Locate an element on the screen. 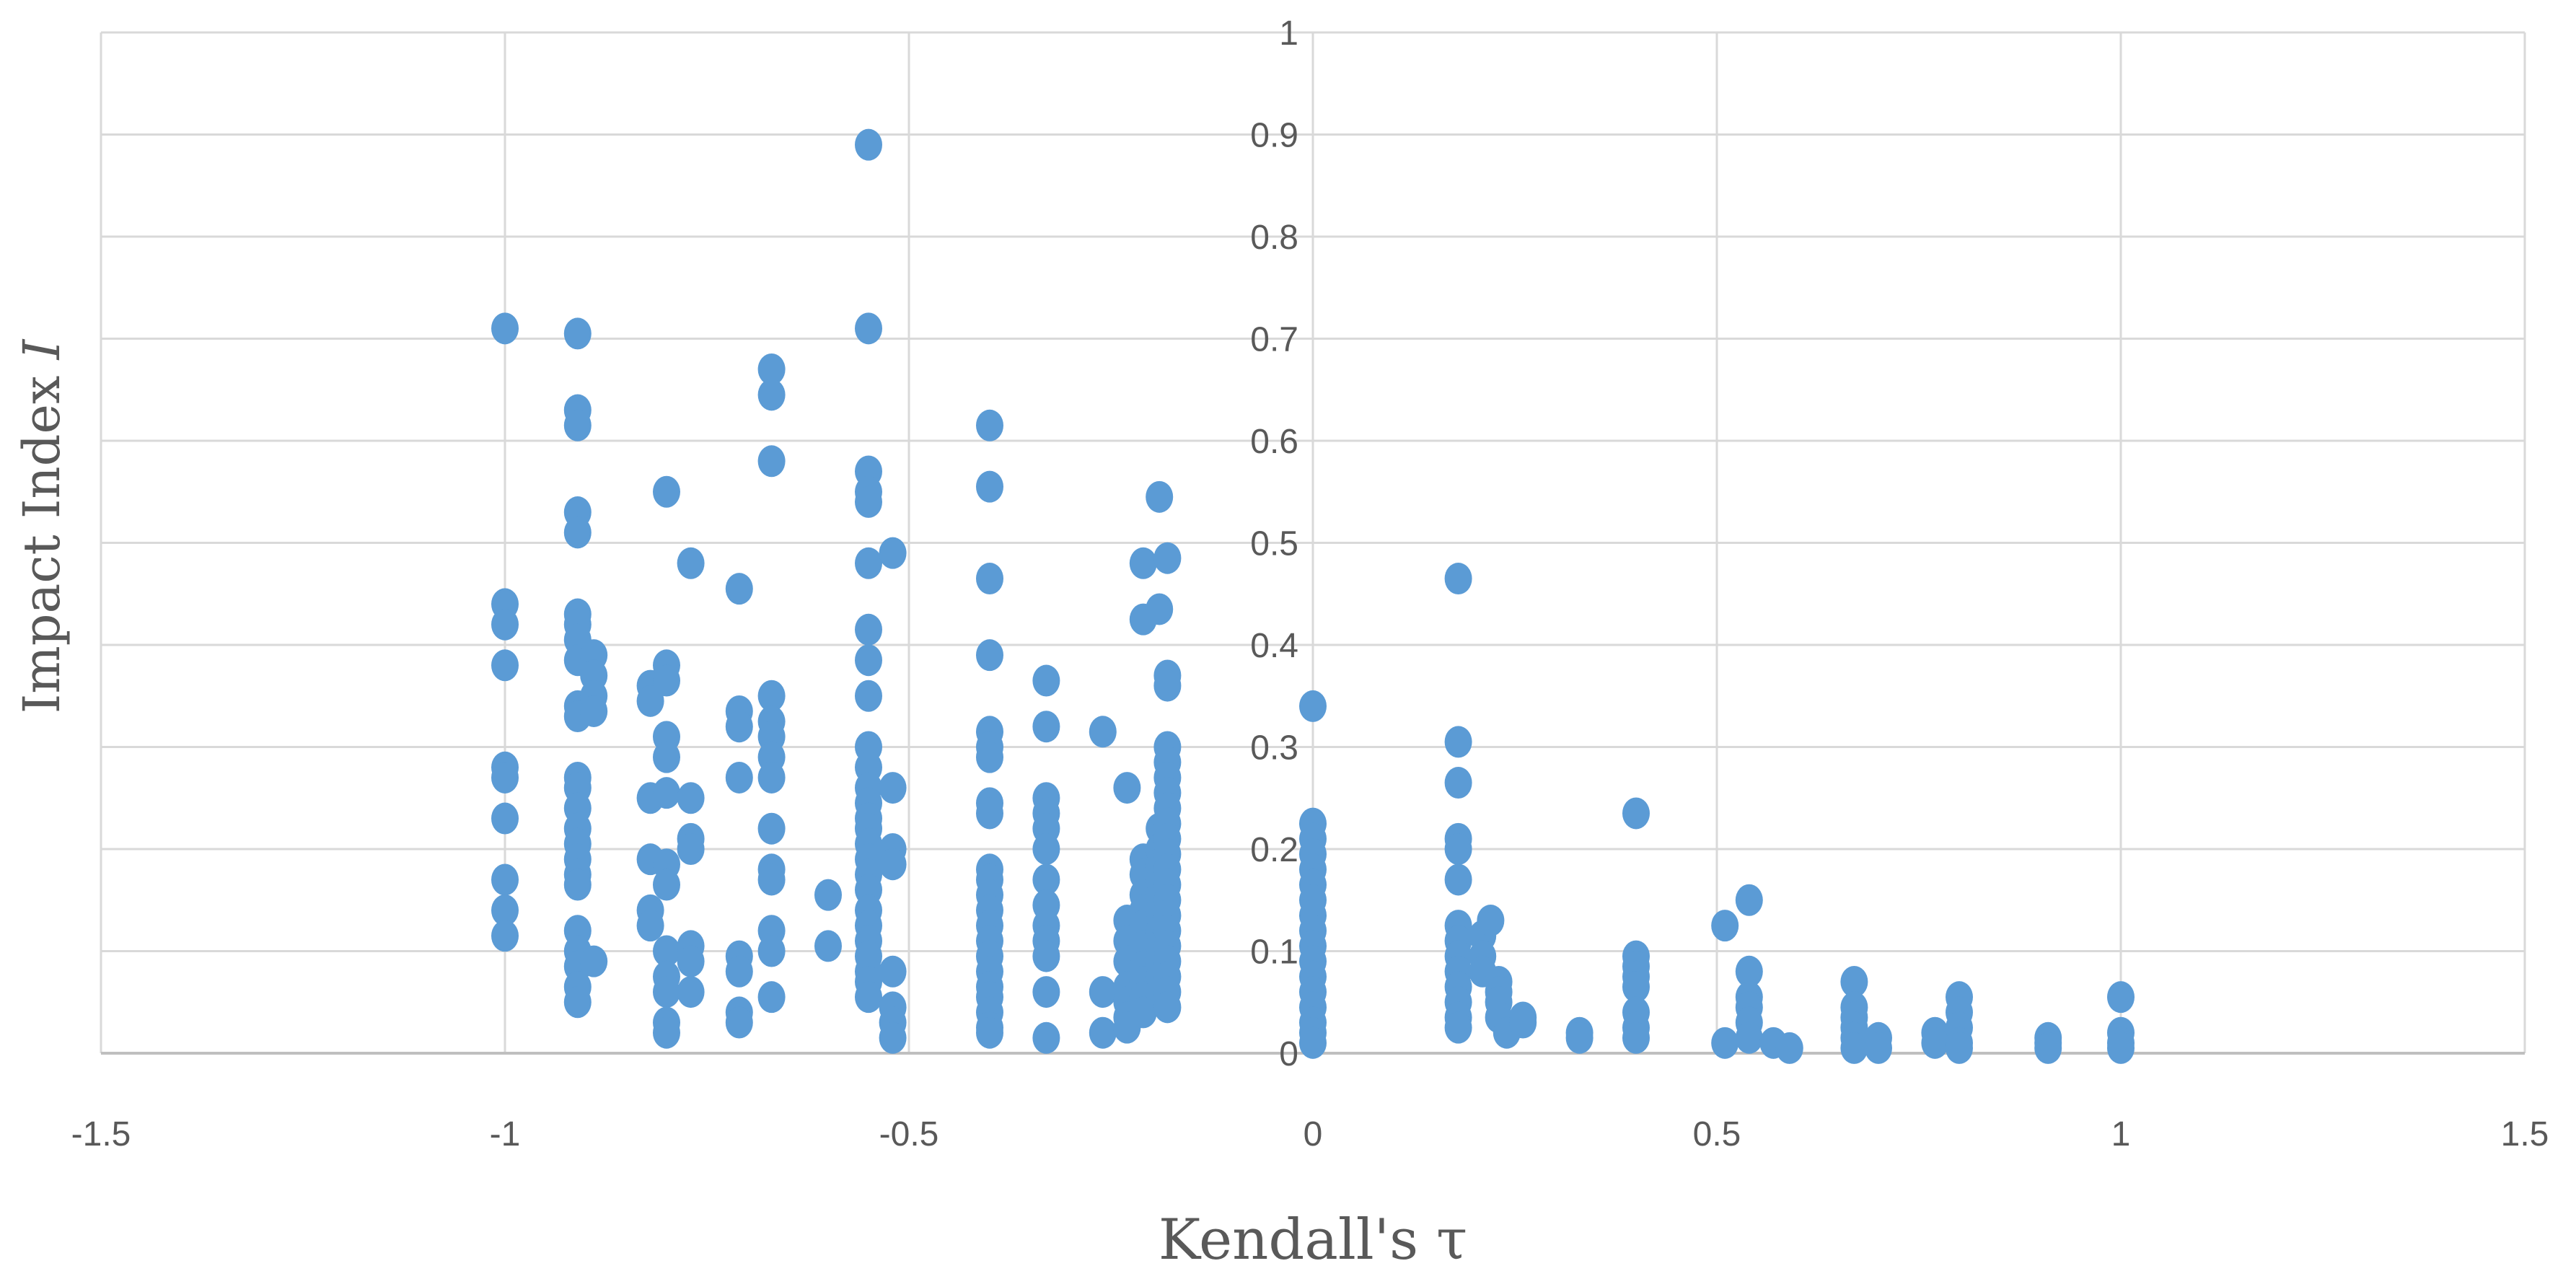 The width and height of the screenshot is (2576, 1279). y-tick-label: 0.9 is located at coordinates (1274, 136).